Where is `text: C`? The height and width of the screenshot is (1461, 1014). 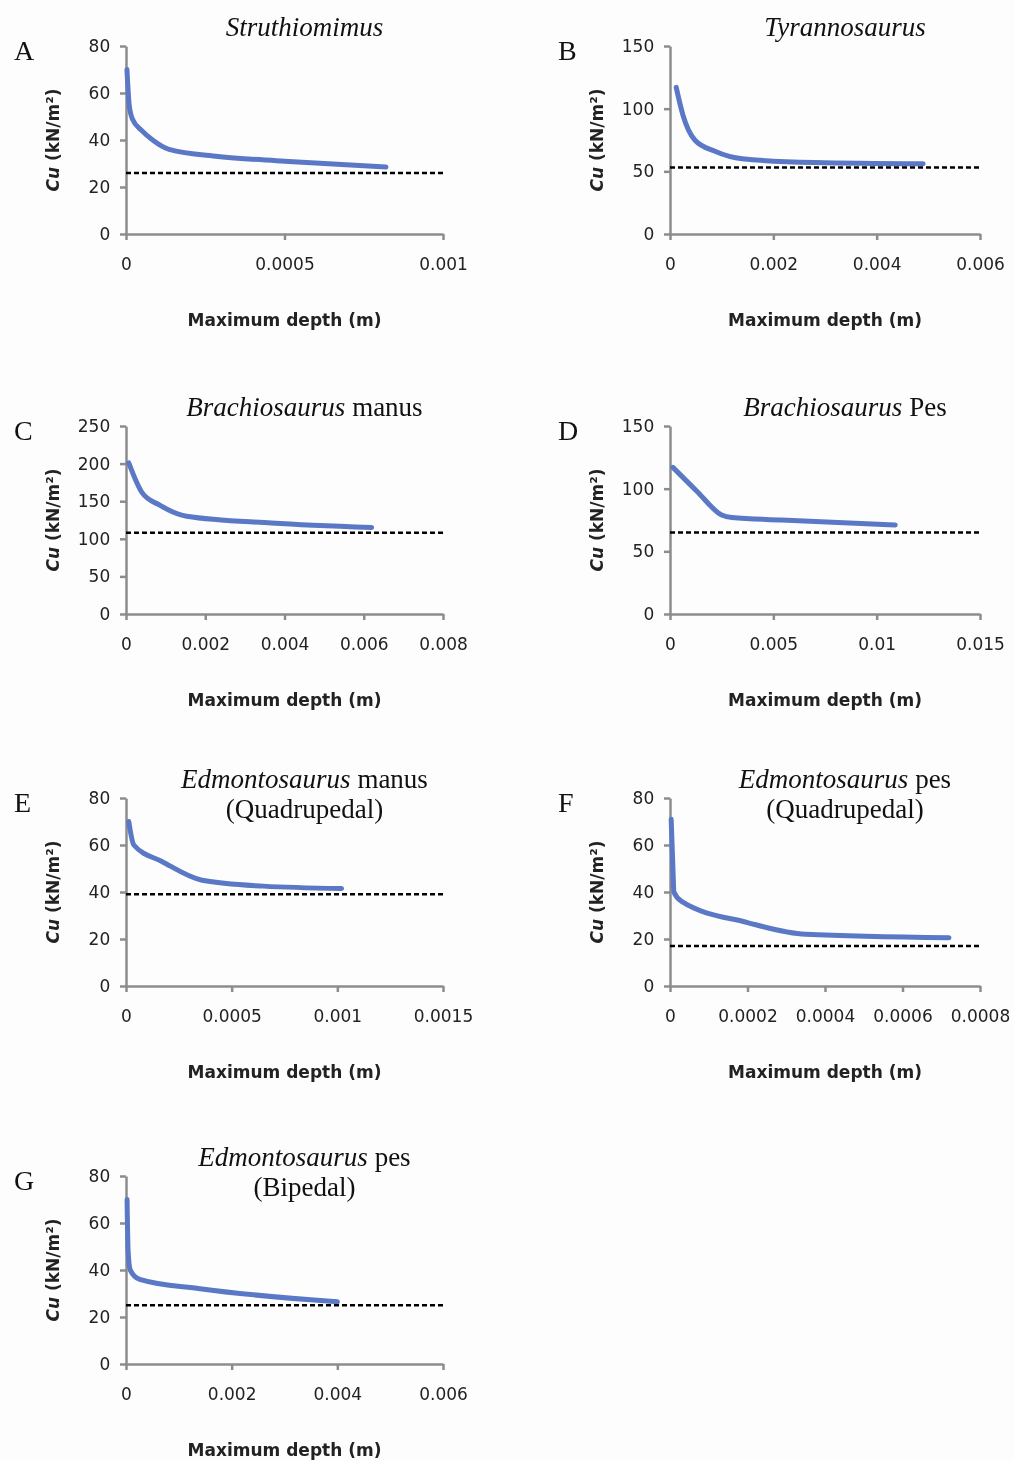 text: C is located at coordinates (23, 430).